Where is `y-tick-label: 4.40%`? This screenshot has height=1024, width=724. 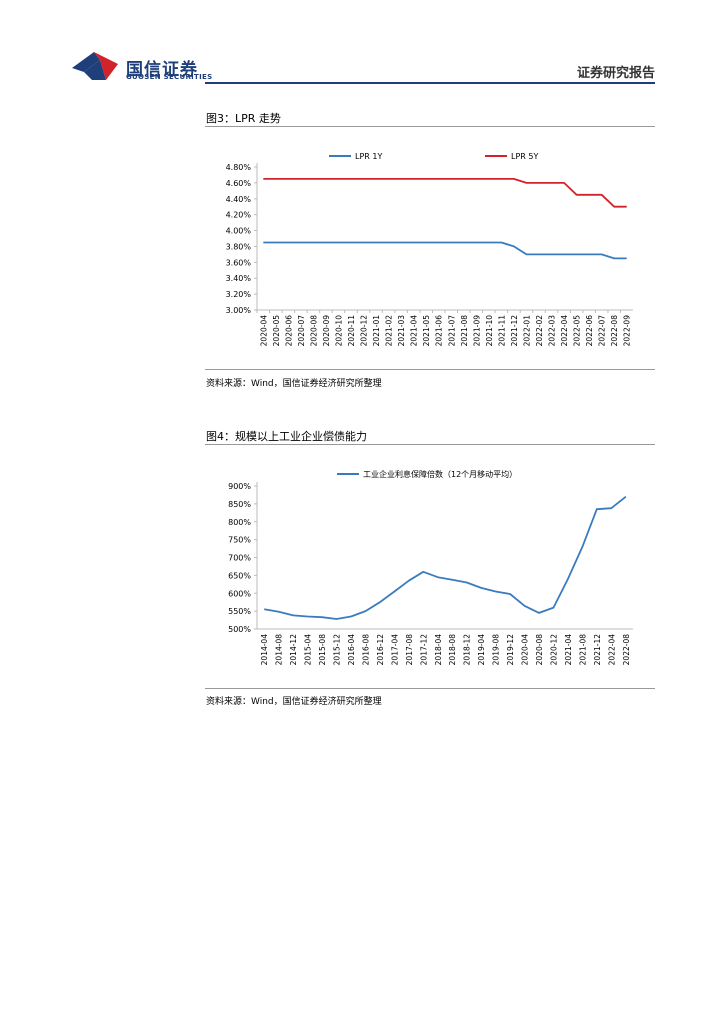
y-tick-label: 4.40% is located at coordinates (239, 199).